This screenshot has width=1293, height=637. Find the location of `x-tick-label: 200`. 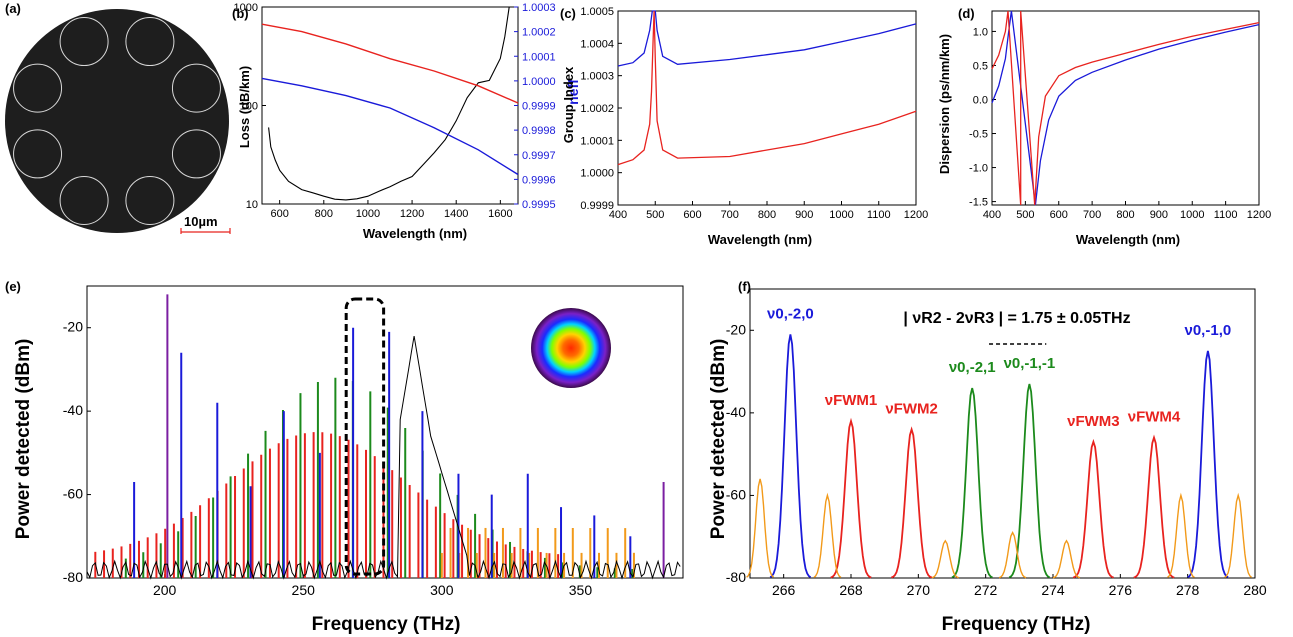

x-tick-label: 200 is located at coordinates (165, 590).